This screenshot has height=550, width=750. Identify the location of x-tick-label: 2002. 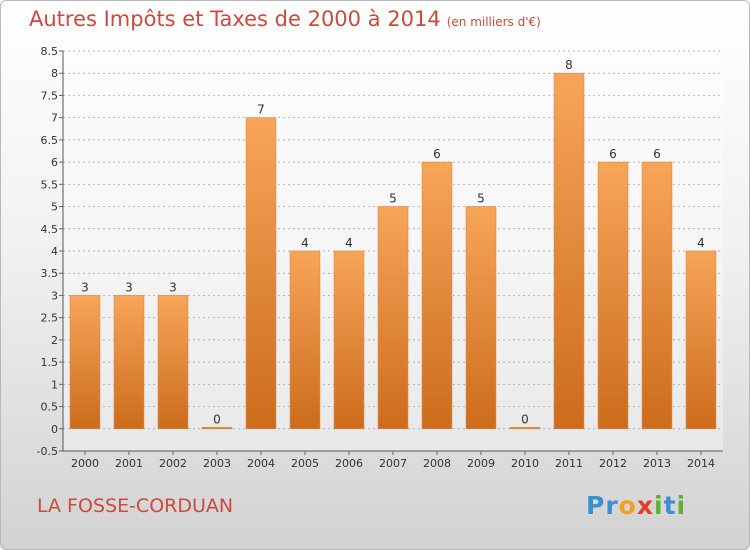
(173, 463).